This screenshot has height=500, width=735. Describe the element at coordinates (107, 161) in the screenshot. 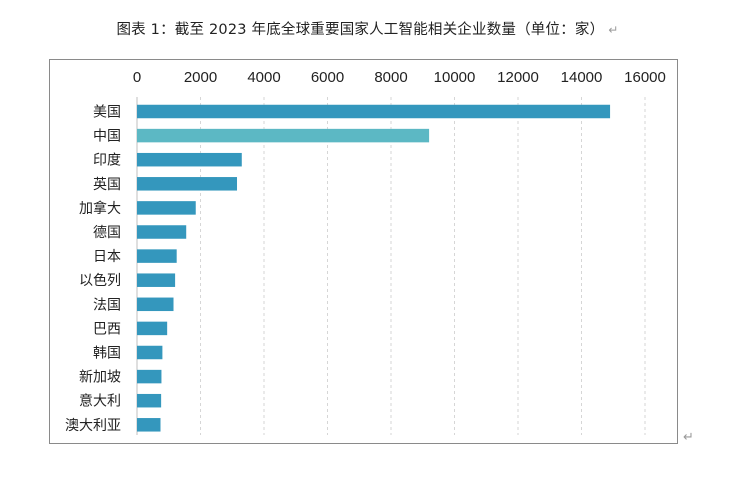

I see `category-label: 印度` at that location.